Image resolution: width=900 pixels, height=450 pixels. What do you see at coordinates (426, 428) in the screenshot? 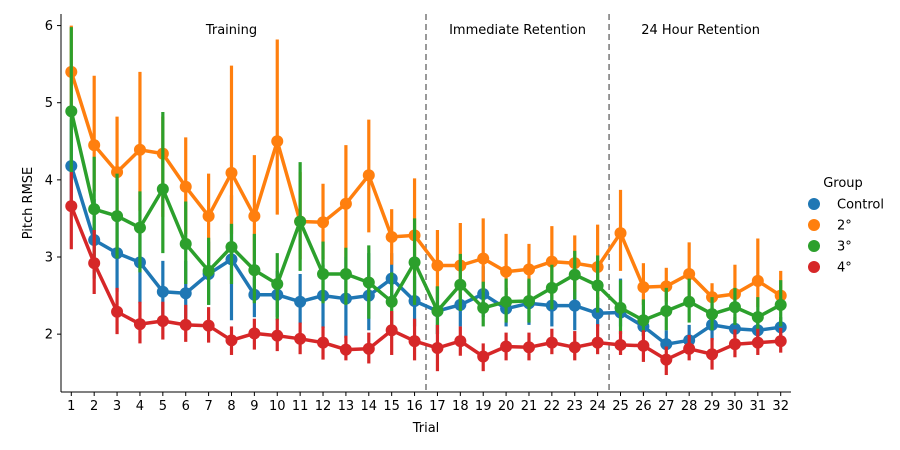
I see `x-axis-label: Trial` at bounding box center [426, 428].